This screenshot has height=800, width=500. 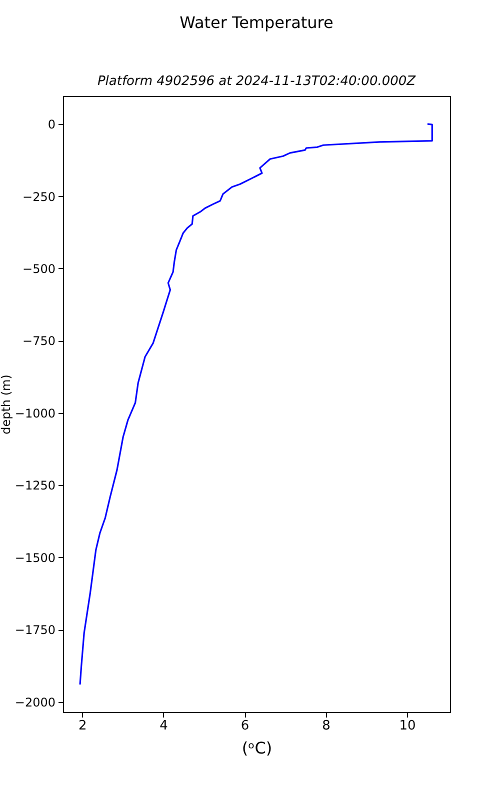 I want to click on chart-title: Water Temperature, so click(x=257, y=22).